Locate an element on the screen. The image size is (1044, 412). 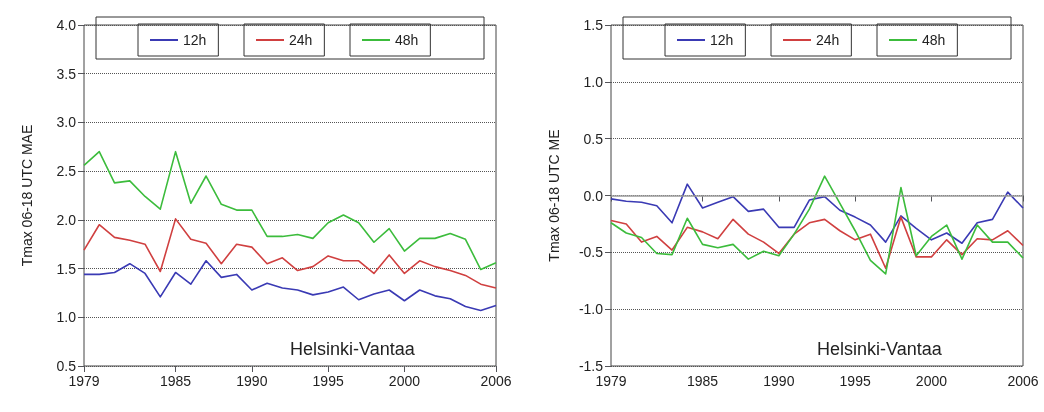
y-tick-label: 2.0 is located at coordinates (66, 219).